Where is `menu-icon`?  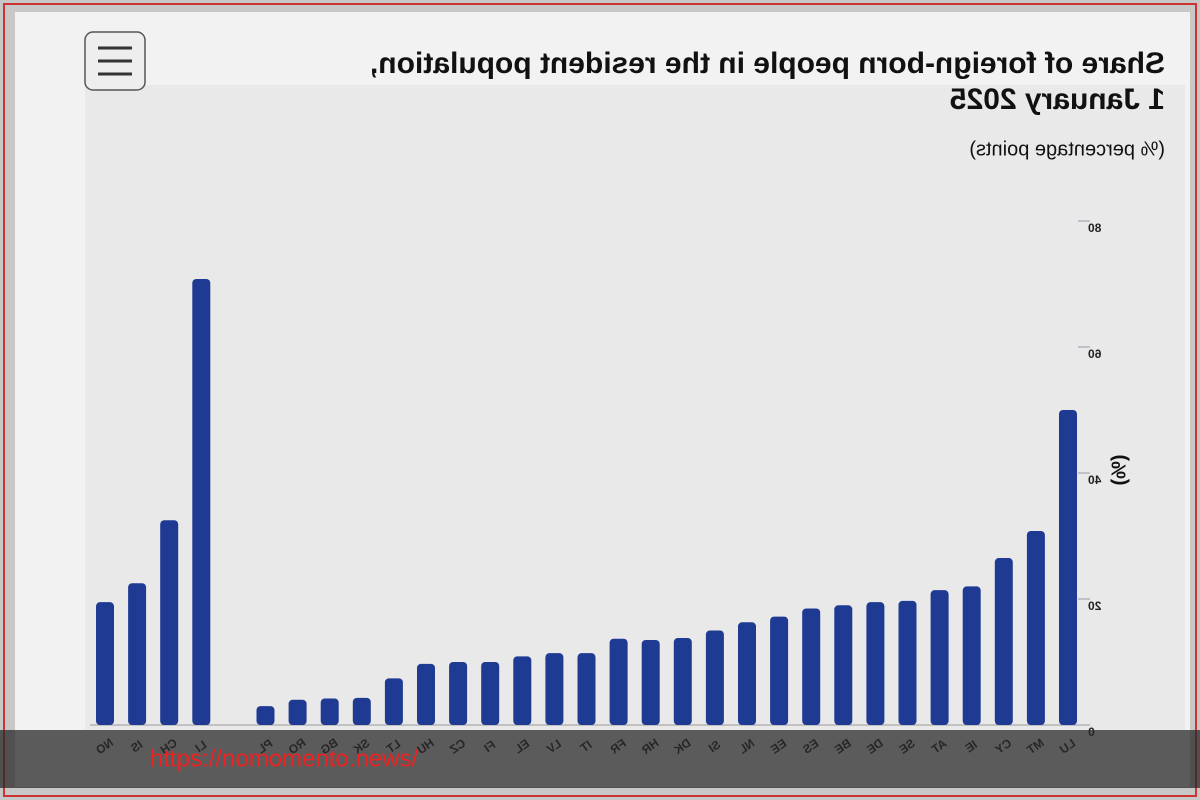 menu-icon is located at coordinates (115, 61).